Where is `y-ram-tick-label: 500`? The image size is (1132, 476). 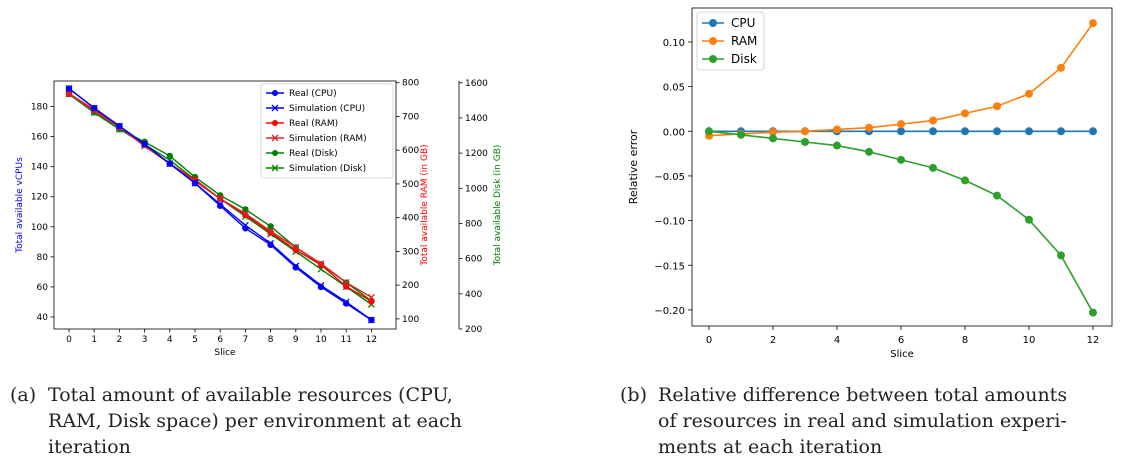 y-ram-tick-label: 500 is located at coordinates (410, 185).